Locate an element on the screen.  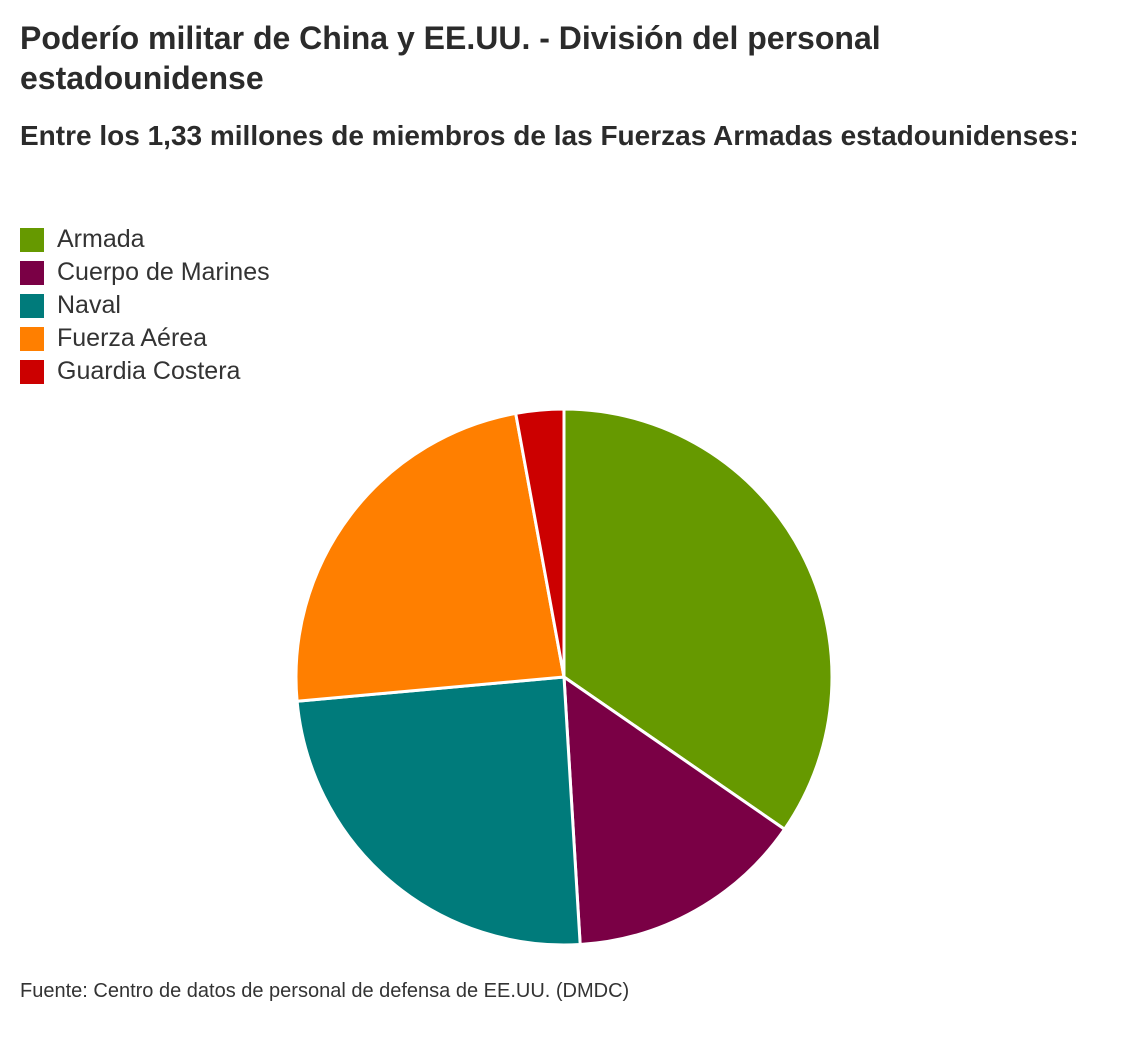
legend-label: Naval is located at coordinates (89, 305).